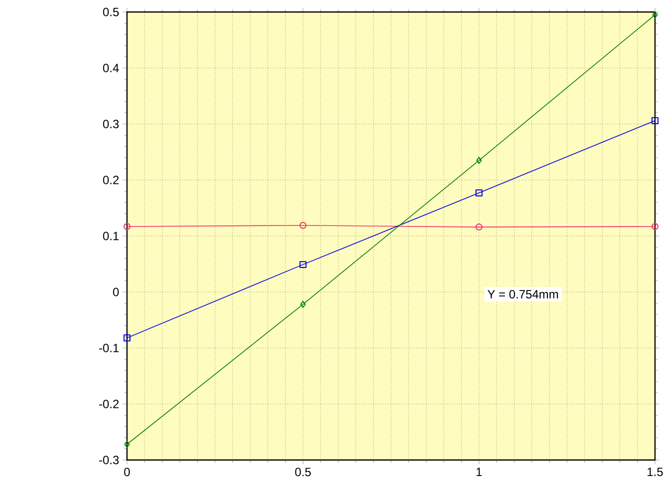  Describe the element at coordinates (116, 292) in the screenshot. I see `y-tick-label: 0` at that location.